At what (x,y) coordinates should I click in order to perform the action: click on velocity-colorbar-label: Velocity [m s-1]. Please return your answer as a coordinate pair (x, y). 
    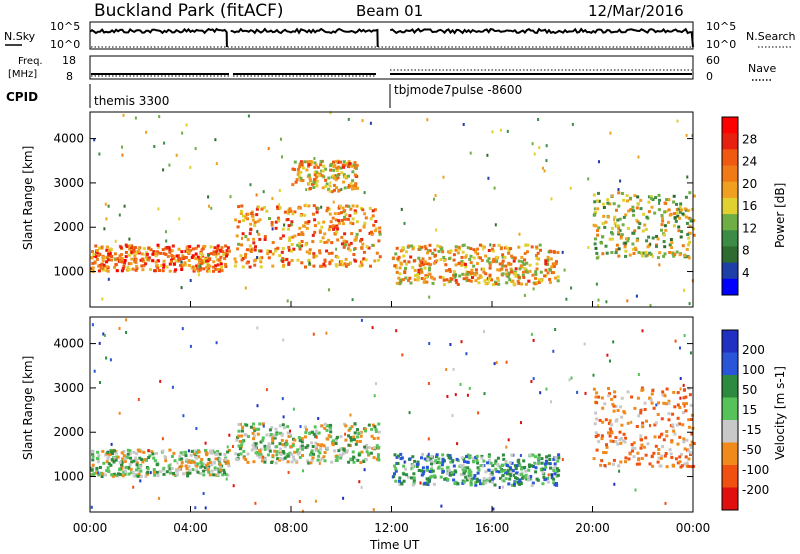
    Looking at the image, I should click on (780, 413).